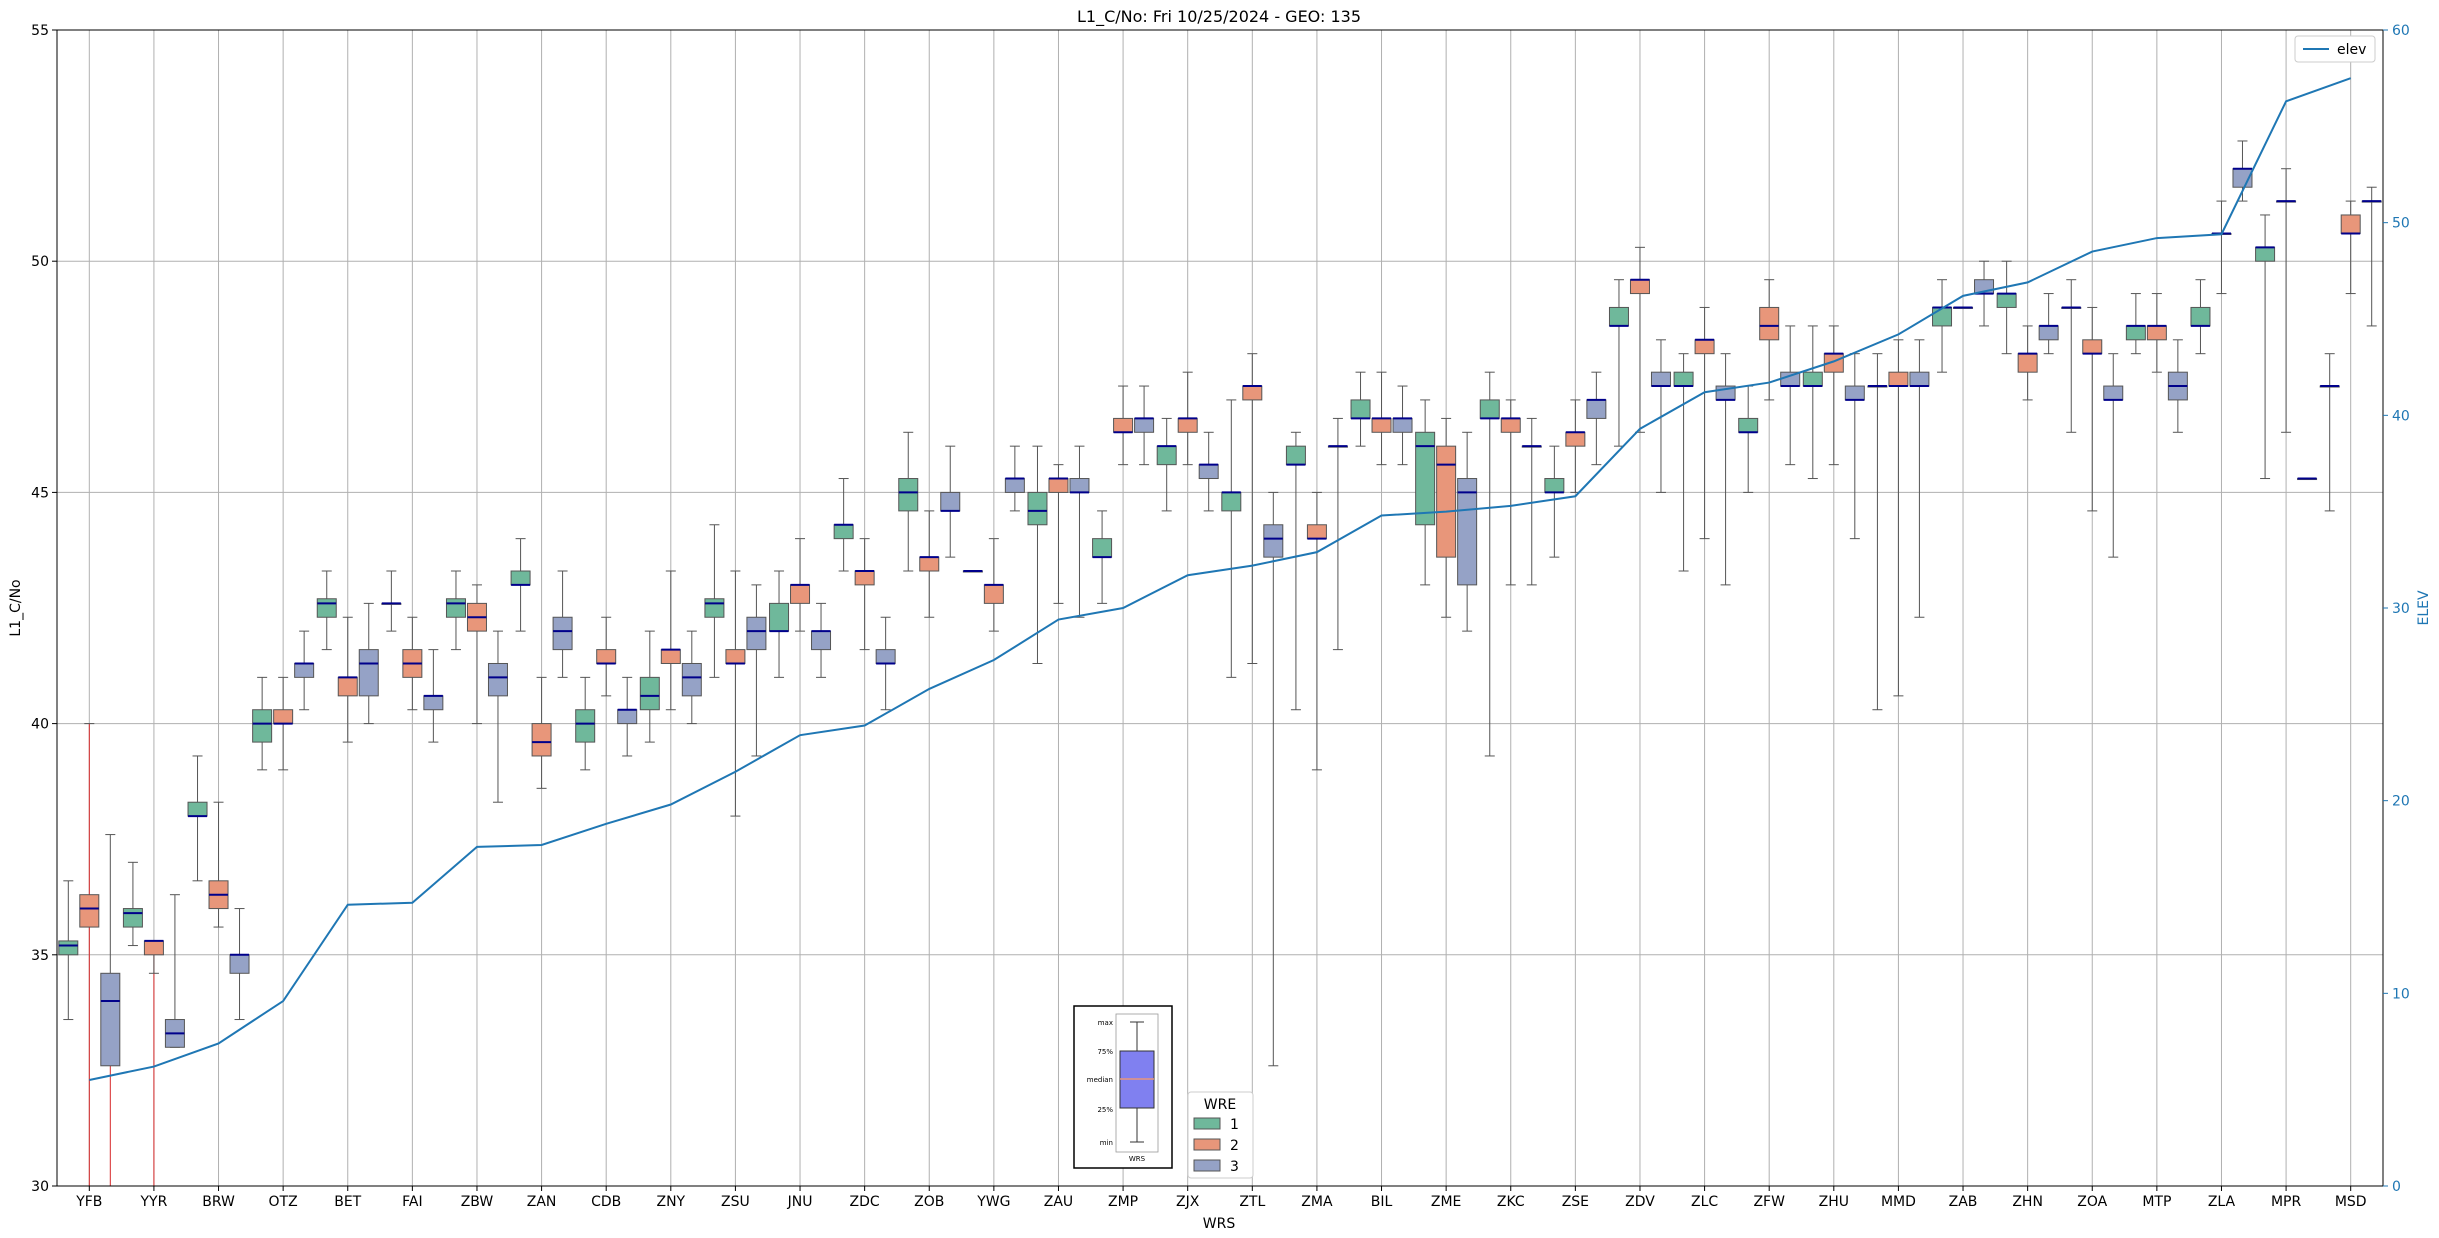 The image size is (2439, 1238). I want to click on x-tick-label: ZJX, so click(1188, 1202).